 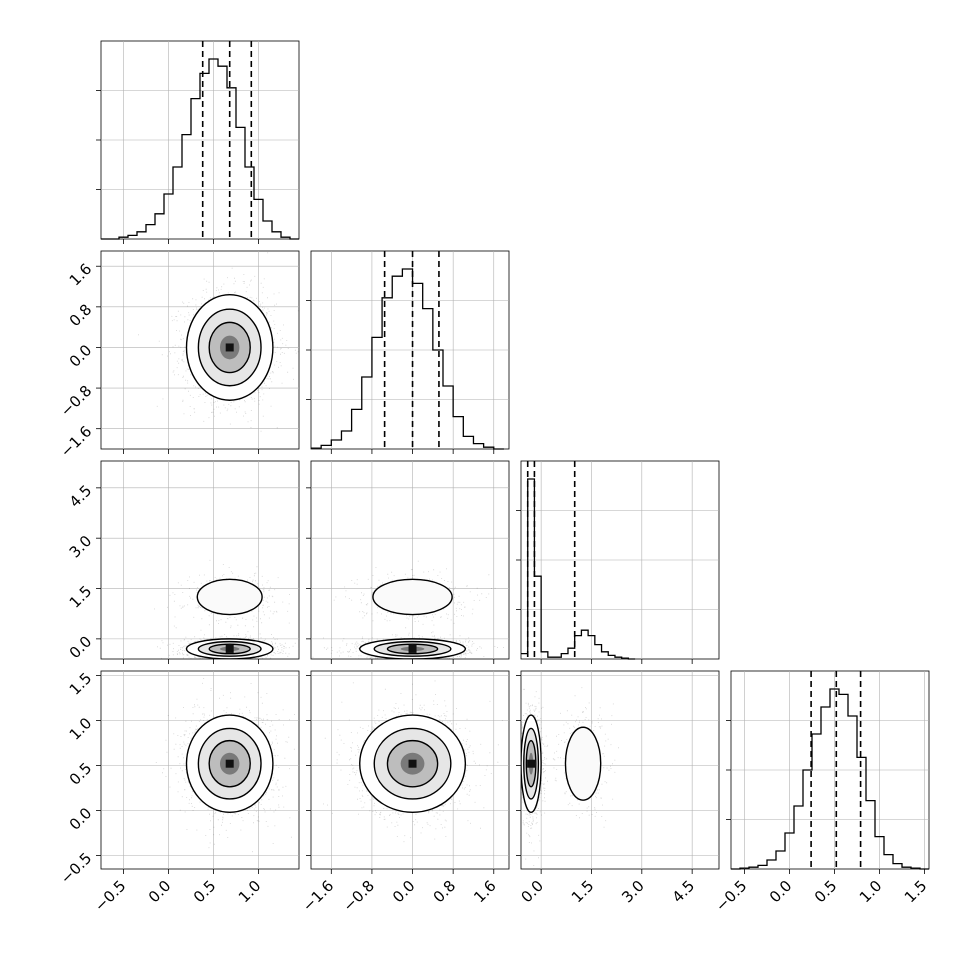 What do you see at coordinates (781, 892) in the screenshot?
I see `x-tick-label-p3: 0.0` at bounding box center [781, 892].